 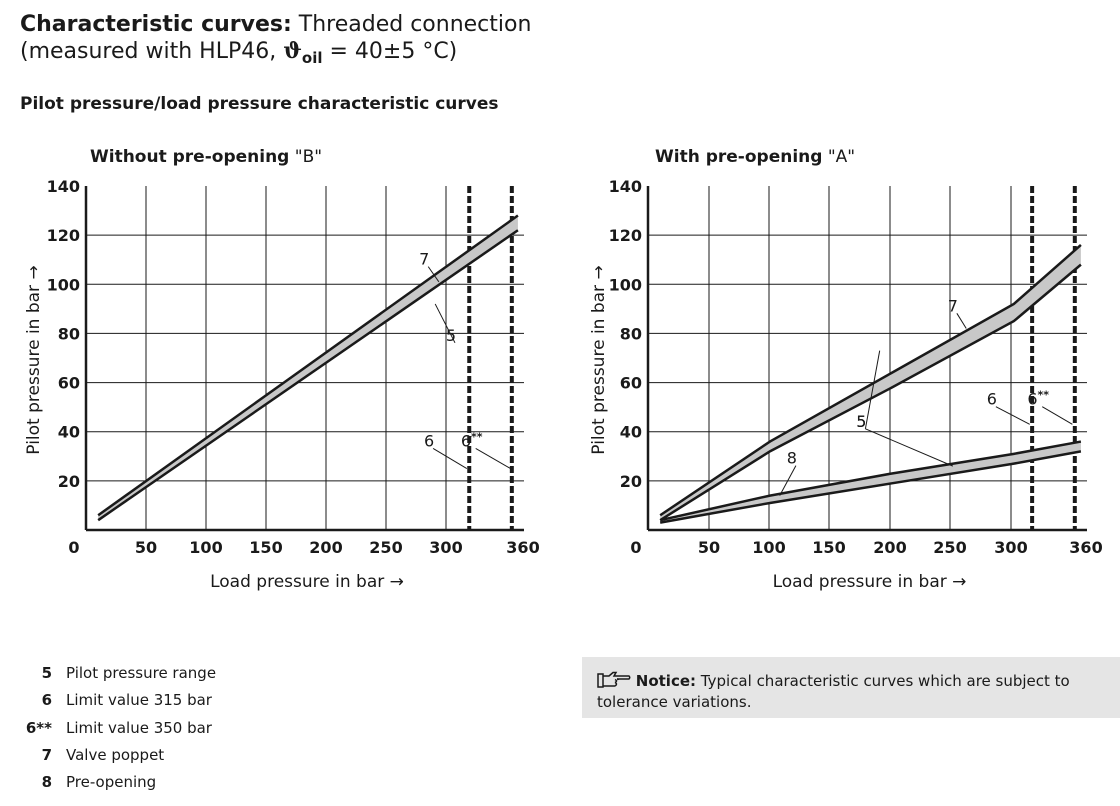 What do you see at coordinates (115, 754) in the screenshot?
I see `legend-text: Valve poppet` at bounding box center [115, 754].